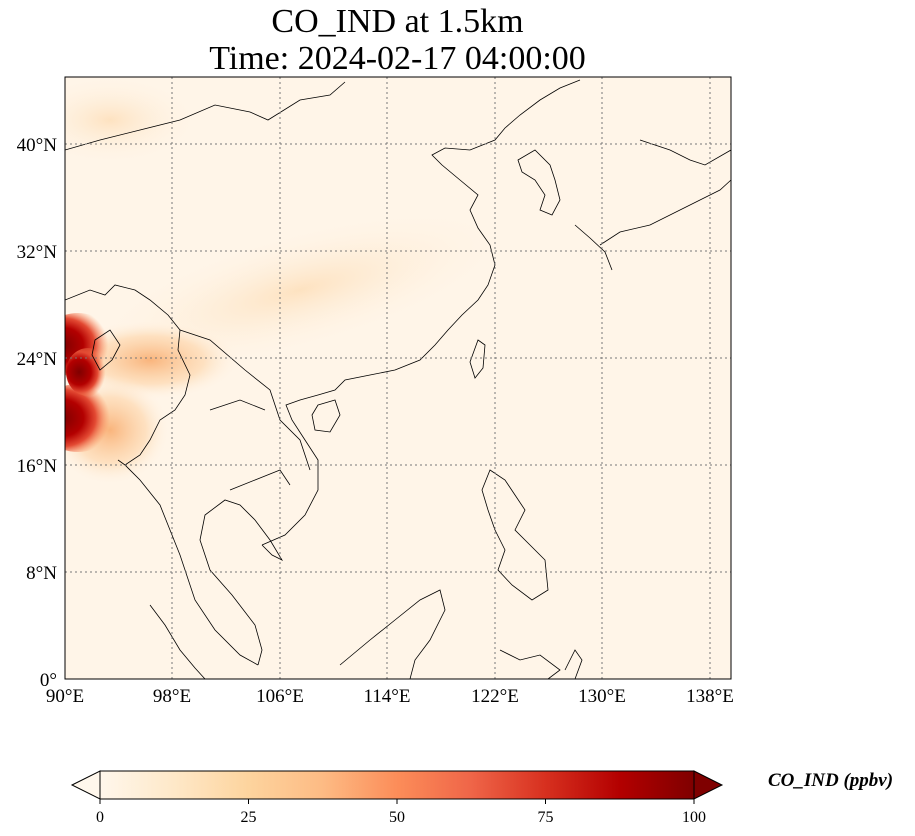  Describe the element at coordinates (710, 696) in the screenshot. I see `lon-tick-138: 138°E` at that location.